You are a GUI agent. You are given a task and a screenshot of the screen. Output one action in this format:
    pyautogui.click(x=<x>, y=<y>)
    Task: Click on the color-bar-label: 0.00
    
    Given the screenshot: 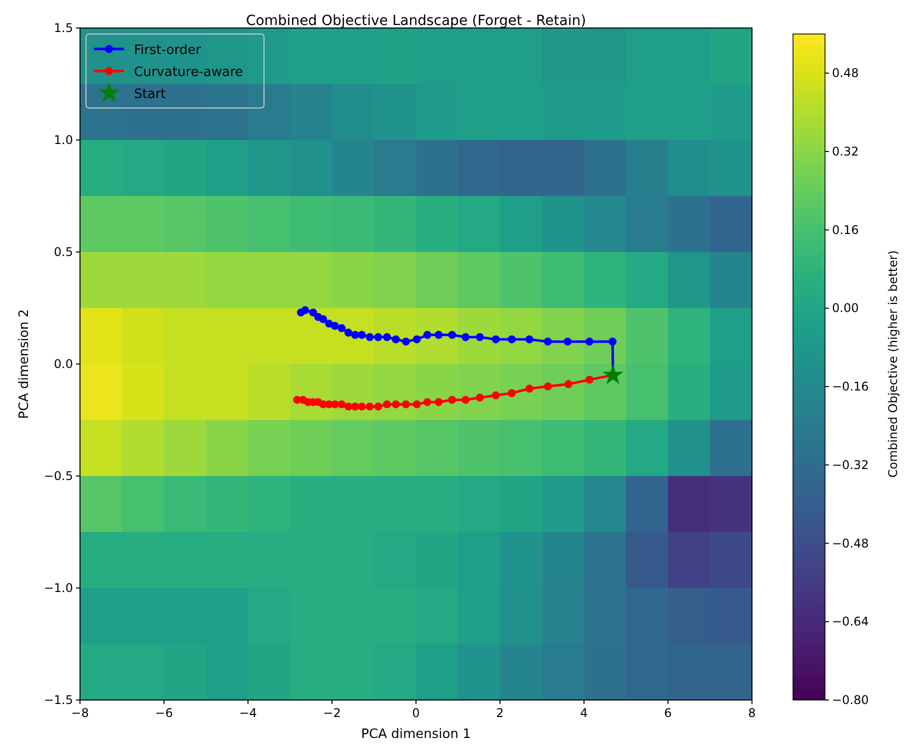 What is the action you would take?
    pyautogui.click(x=845, y=308)
    